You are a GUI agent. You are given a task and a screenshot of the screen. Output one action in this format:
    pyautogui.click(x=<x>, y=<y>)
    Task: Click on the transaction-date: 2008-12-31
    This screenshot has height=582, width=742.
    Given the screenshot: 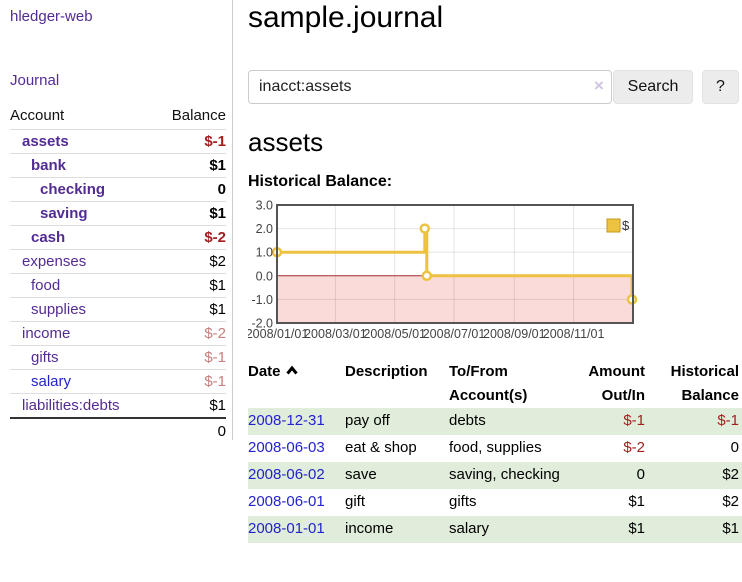 What is the action you would take?
    pyautogui.click(x=296, y=421)
    